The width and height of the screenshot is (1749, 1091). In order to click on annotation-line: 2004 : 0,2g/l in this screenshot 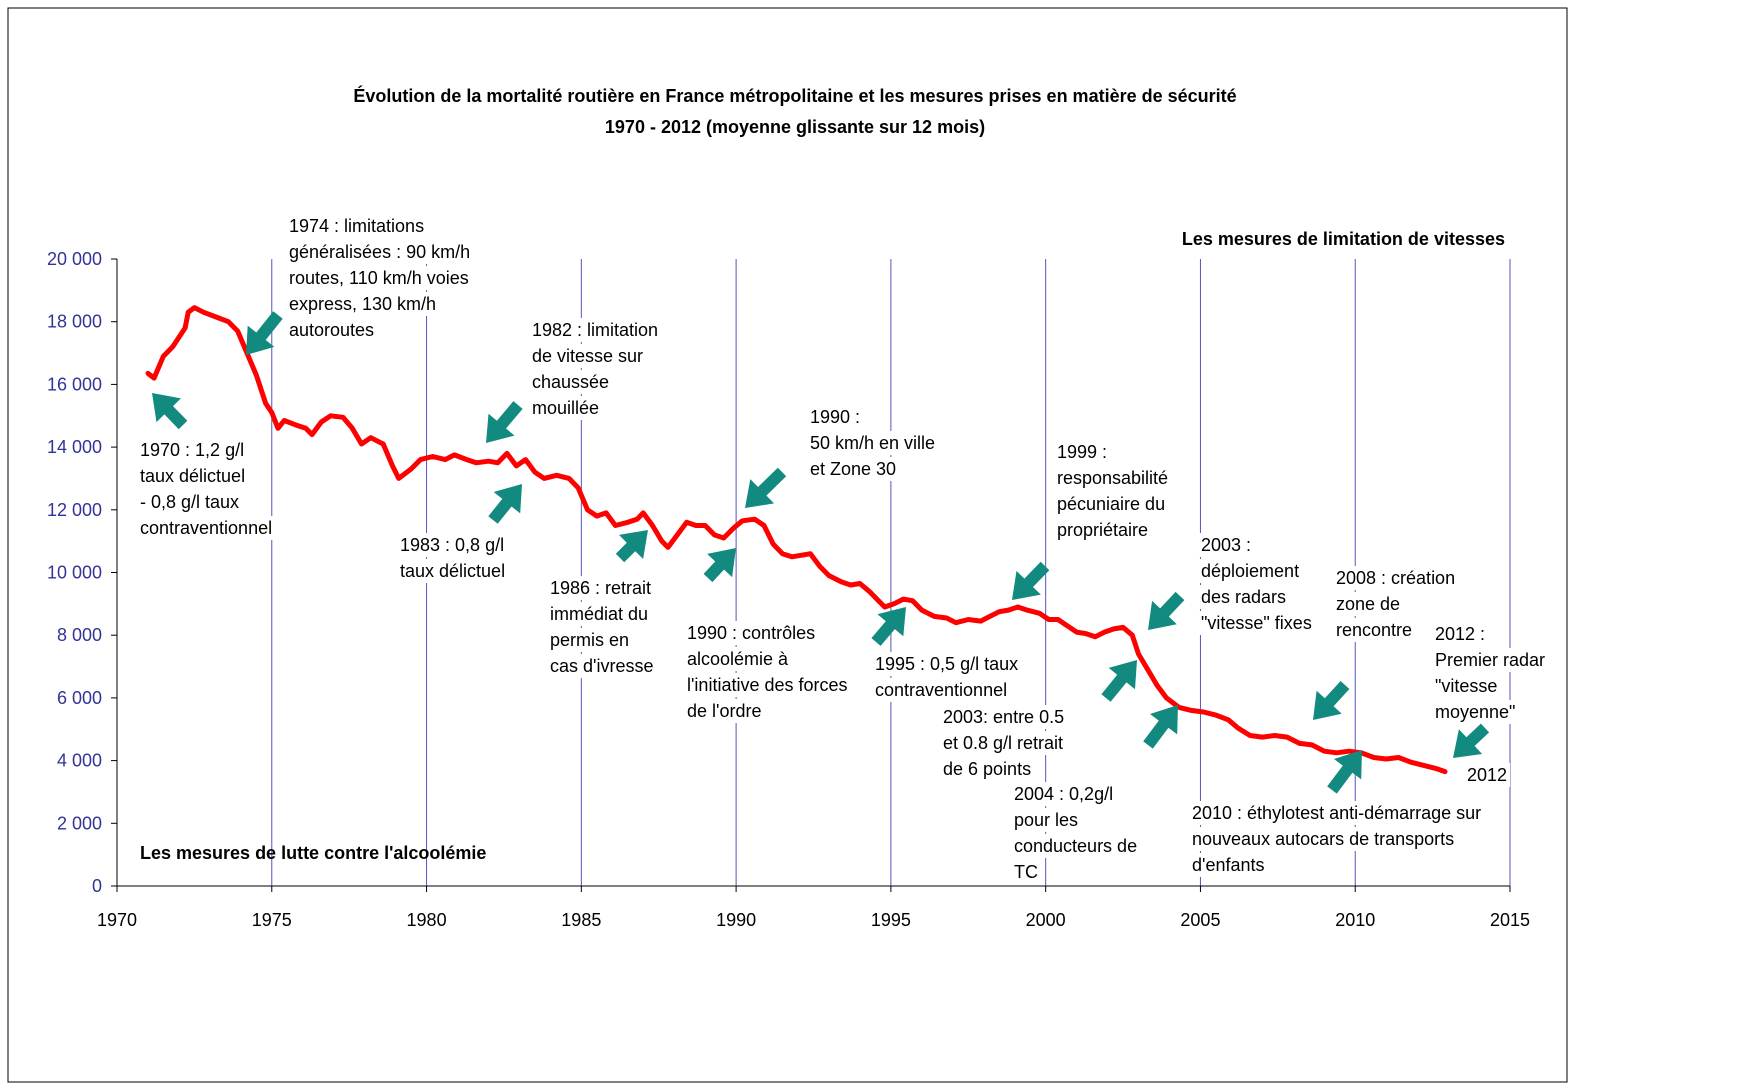, I will do `click(1063, 794)`.